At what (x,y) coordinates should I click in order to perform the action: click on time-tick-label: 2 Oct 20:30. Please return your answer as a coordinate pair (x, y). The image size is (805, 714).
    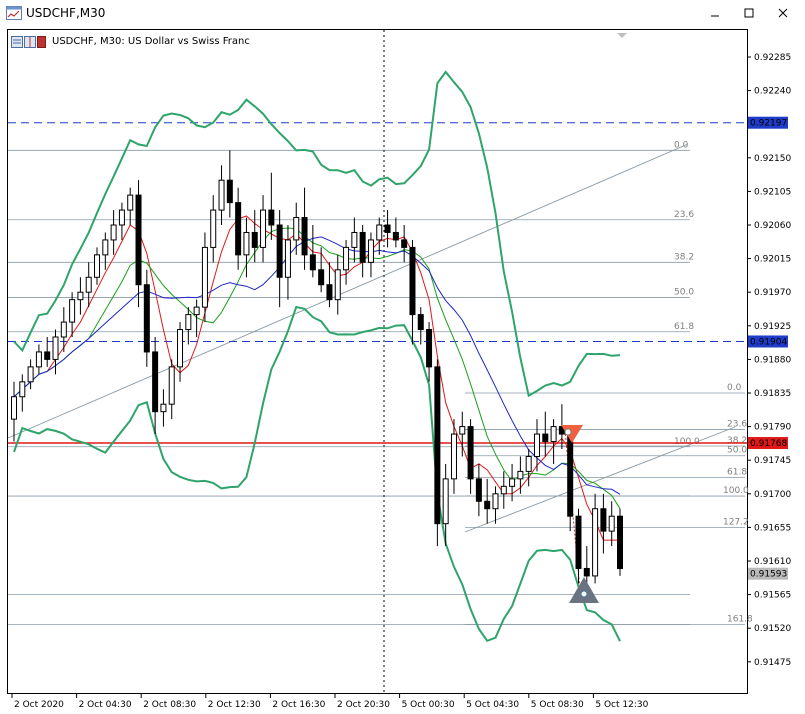
    Looking at the image, I should click on (363, 705).